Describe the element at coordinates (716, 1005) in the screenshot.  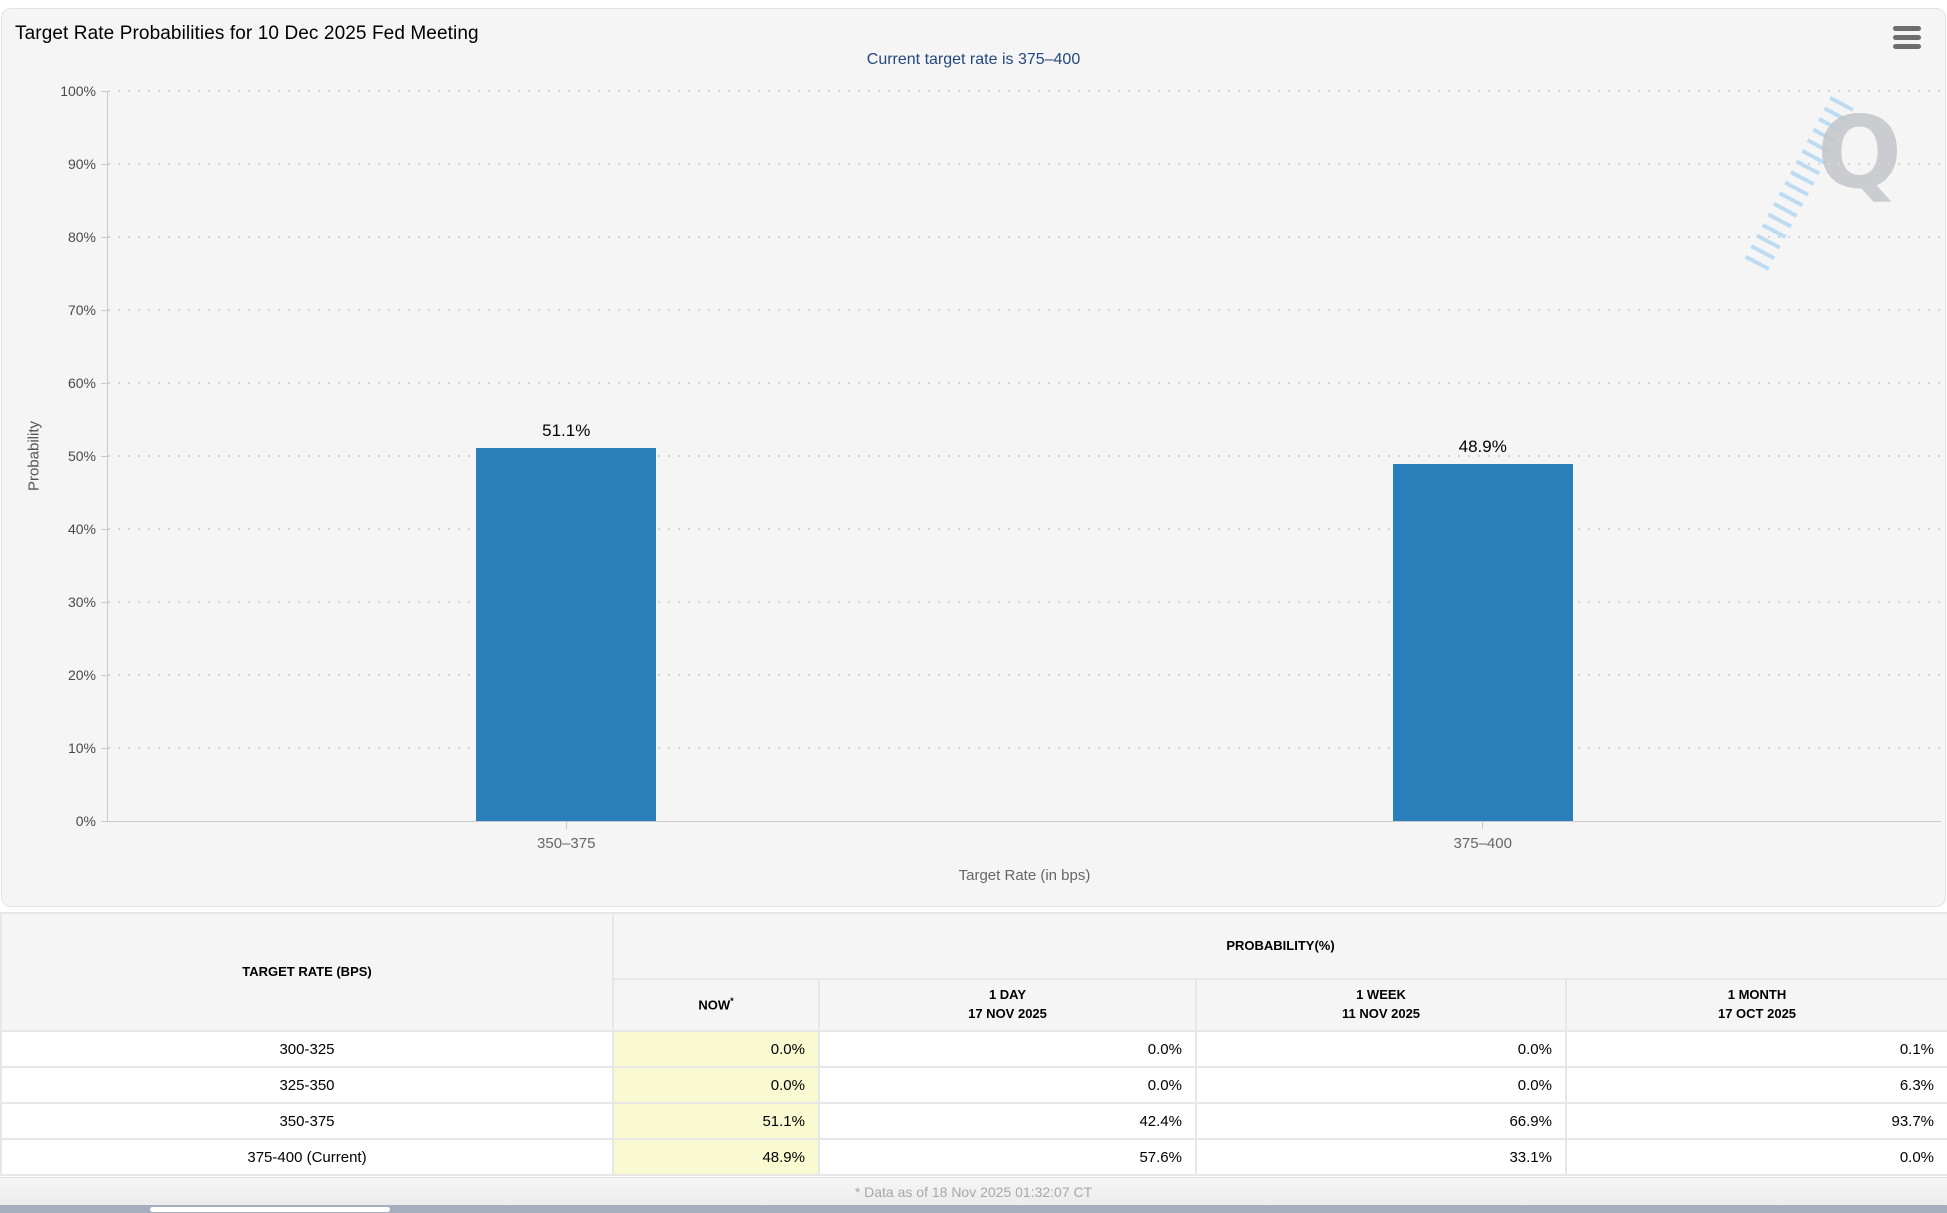
I see `col-header-now: NOW*` at that location.